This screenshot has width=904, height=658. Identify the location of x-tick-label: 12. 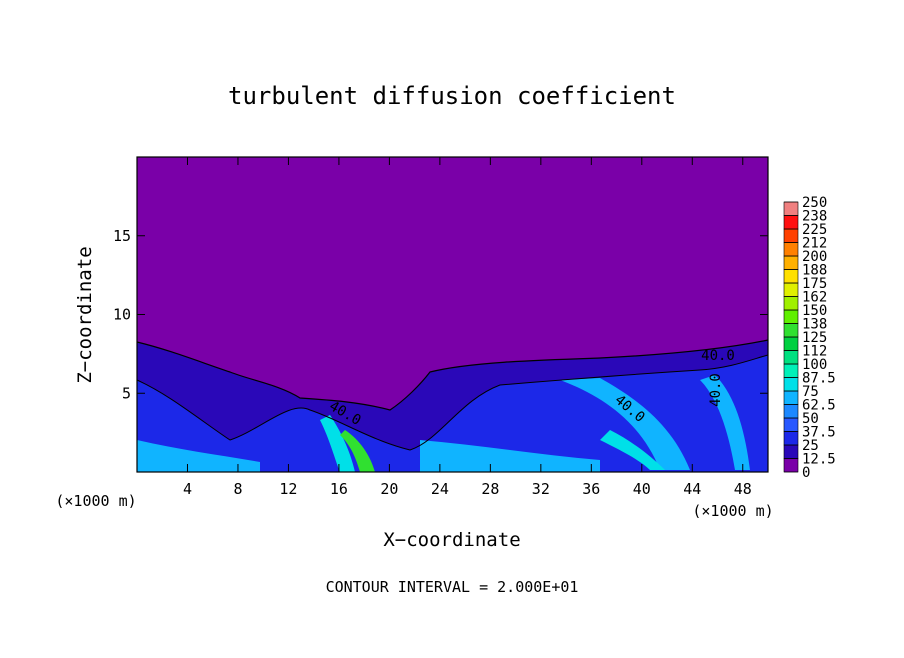
(288, 489).